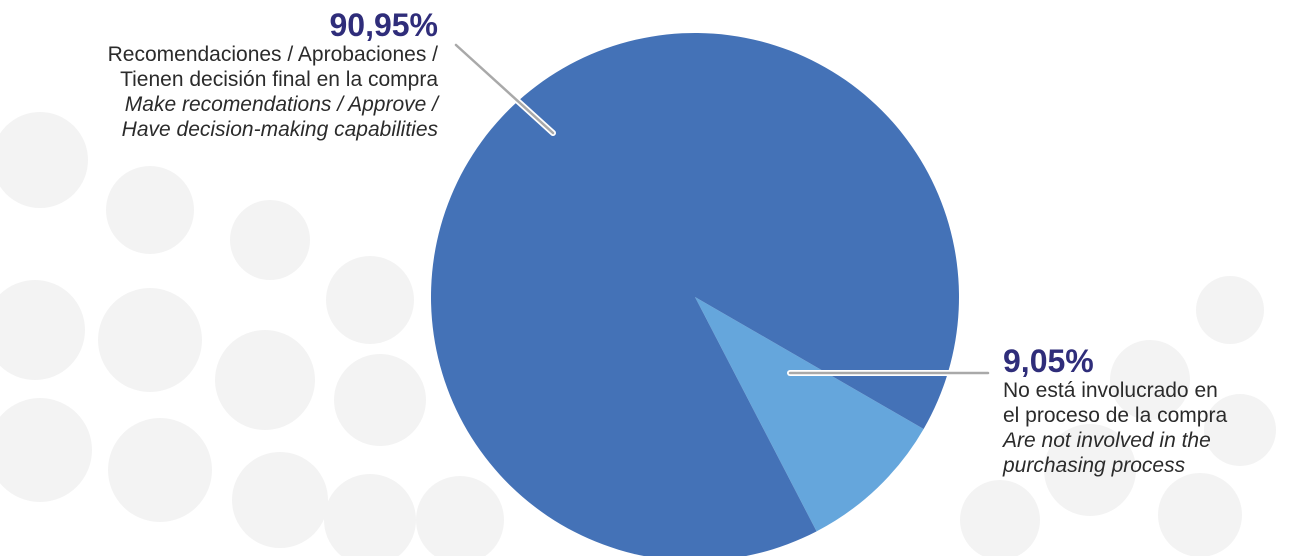 Image resolution: width=1296 pixels, height=556 pixels. I want to click on label-es-line-1: Recomendaciones / Aprobaciones /, so click(272, 54).